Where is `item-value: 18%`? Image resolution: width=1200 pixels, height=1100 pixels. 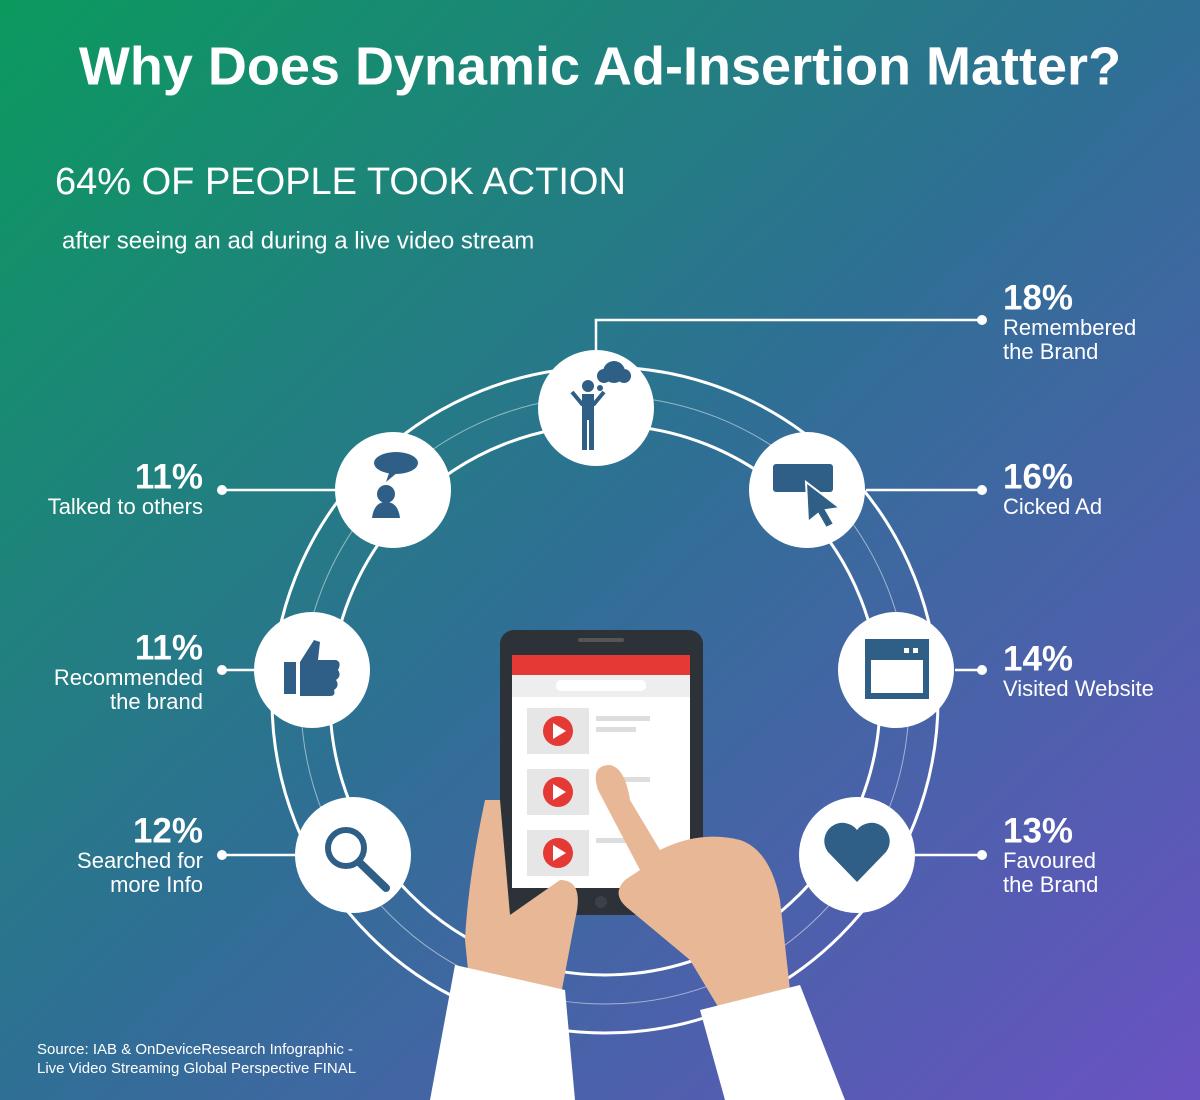 item-value: 18% is located at coordinates (1038, 297).